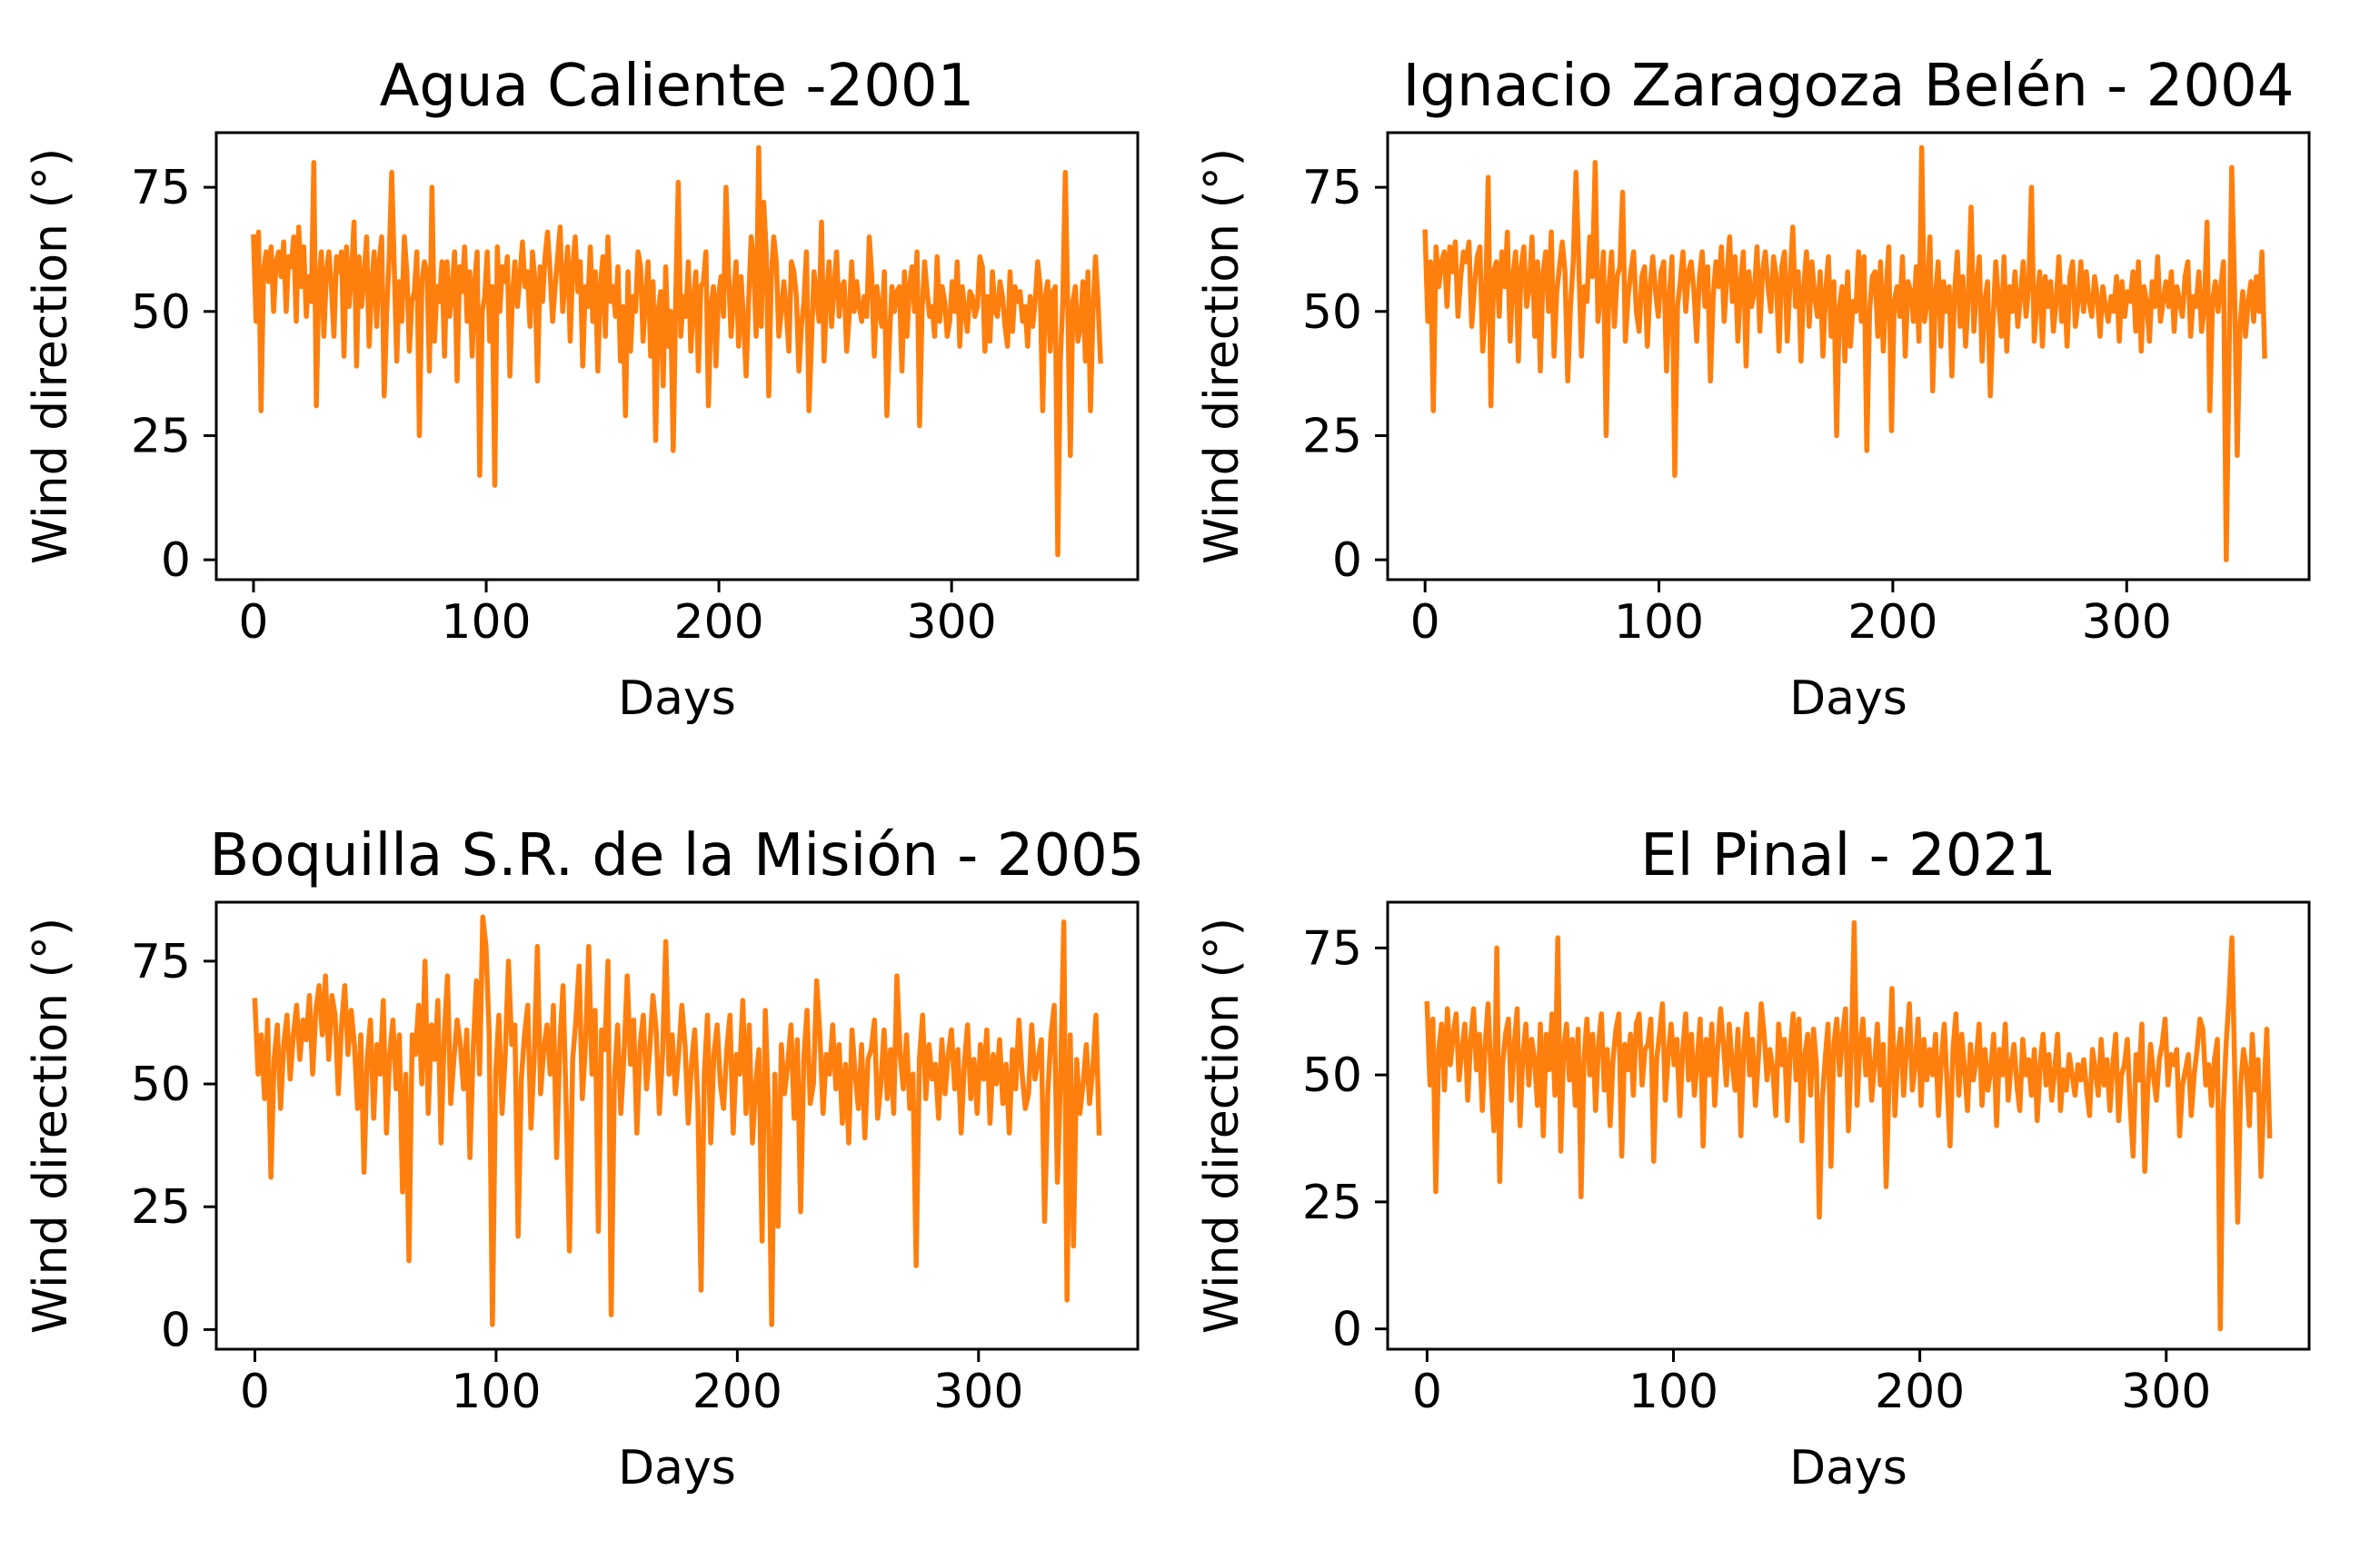 This screenshot has width=2380, height=1550. What do you see at coordinates (677, 86) in the screenshot?
I see `chart-title: Agua Caliente -2001` at bounding box center [677, 86].